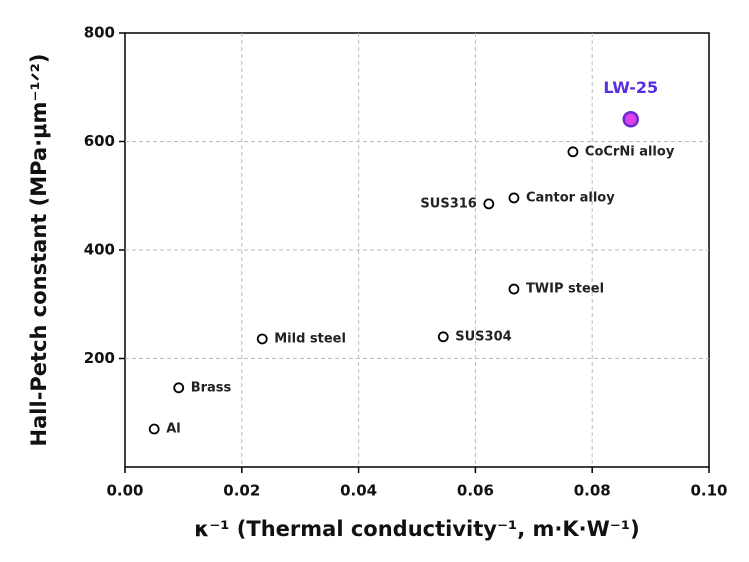  I want to click on point-label: Cantor alloy, so click(570, 197).